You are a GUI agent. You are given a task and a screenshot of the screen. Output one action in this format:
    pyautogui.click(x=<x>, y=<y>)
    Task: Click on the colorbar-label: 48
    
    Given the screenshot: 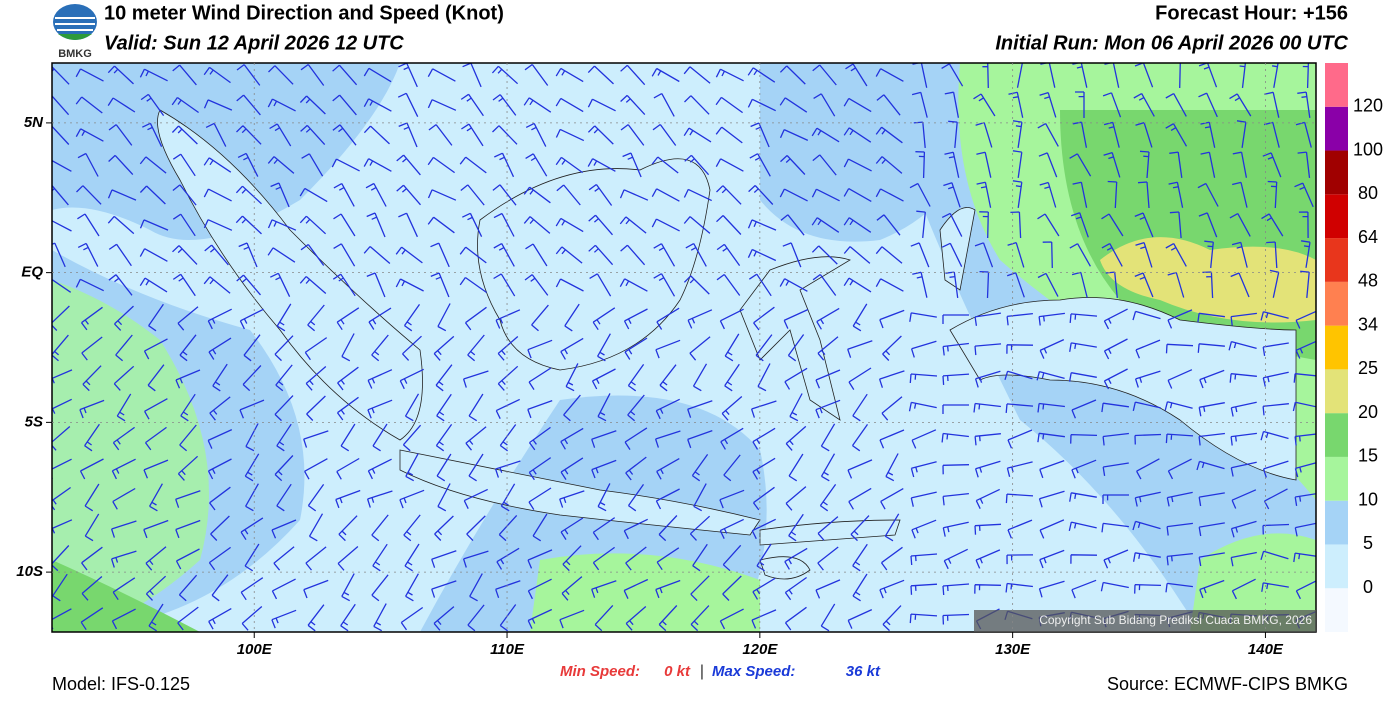 What is the action you would take?
    pyautogui.click(x=1368, y=281)
    